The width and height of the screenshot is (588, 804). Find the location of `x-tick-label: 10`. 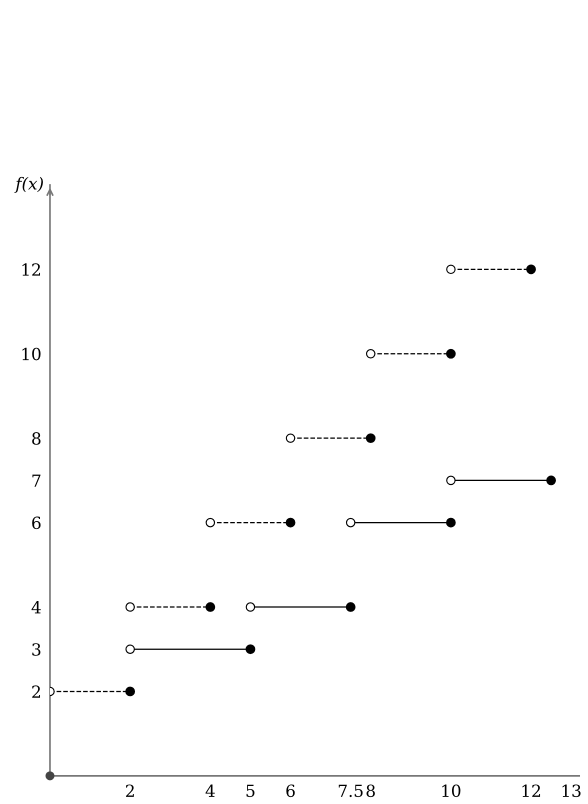

x-tick-label: 10 is located at coordinates (451, 791).